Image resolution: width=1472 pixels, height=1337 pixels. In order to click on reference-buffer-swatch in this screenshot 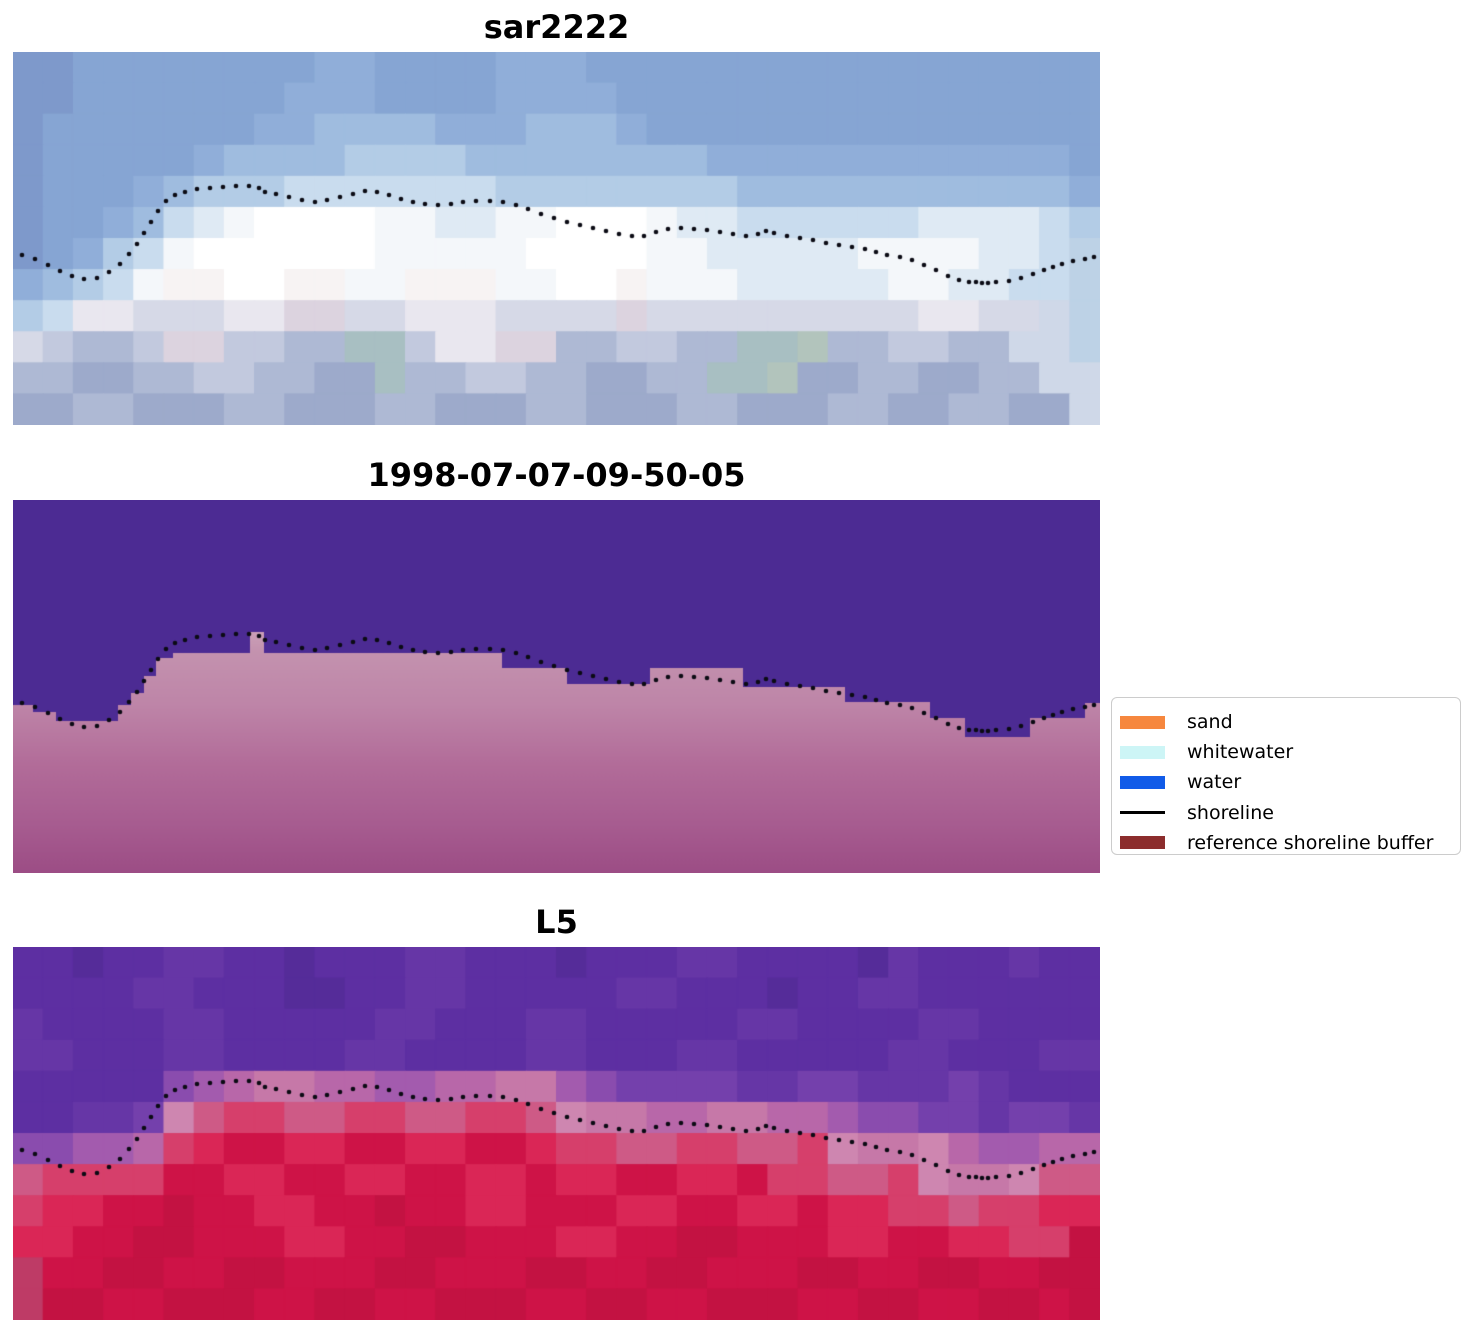, I will do `click(1142, 843)`.